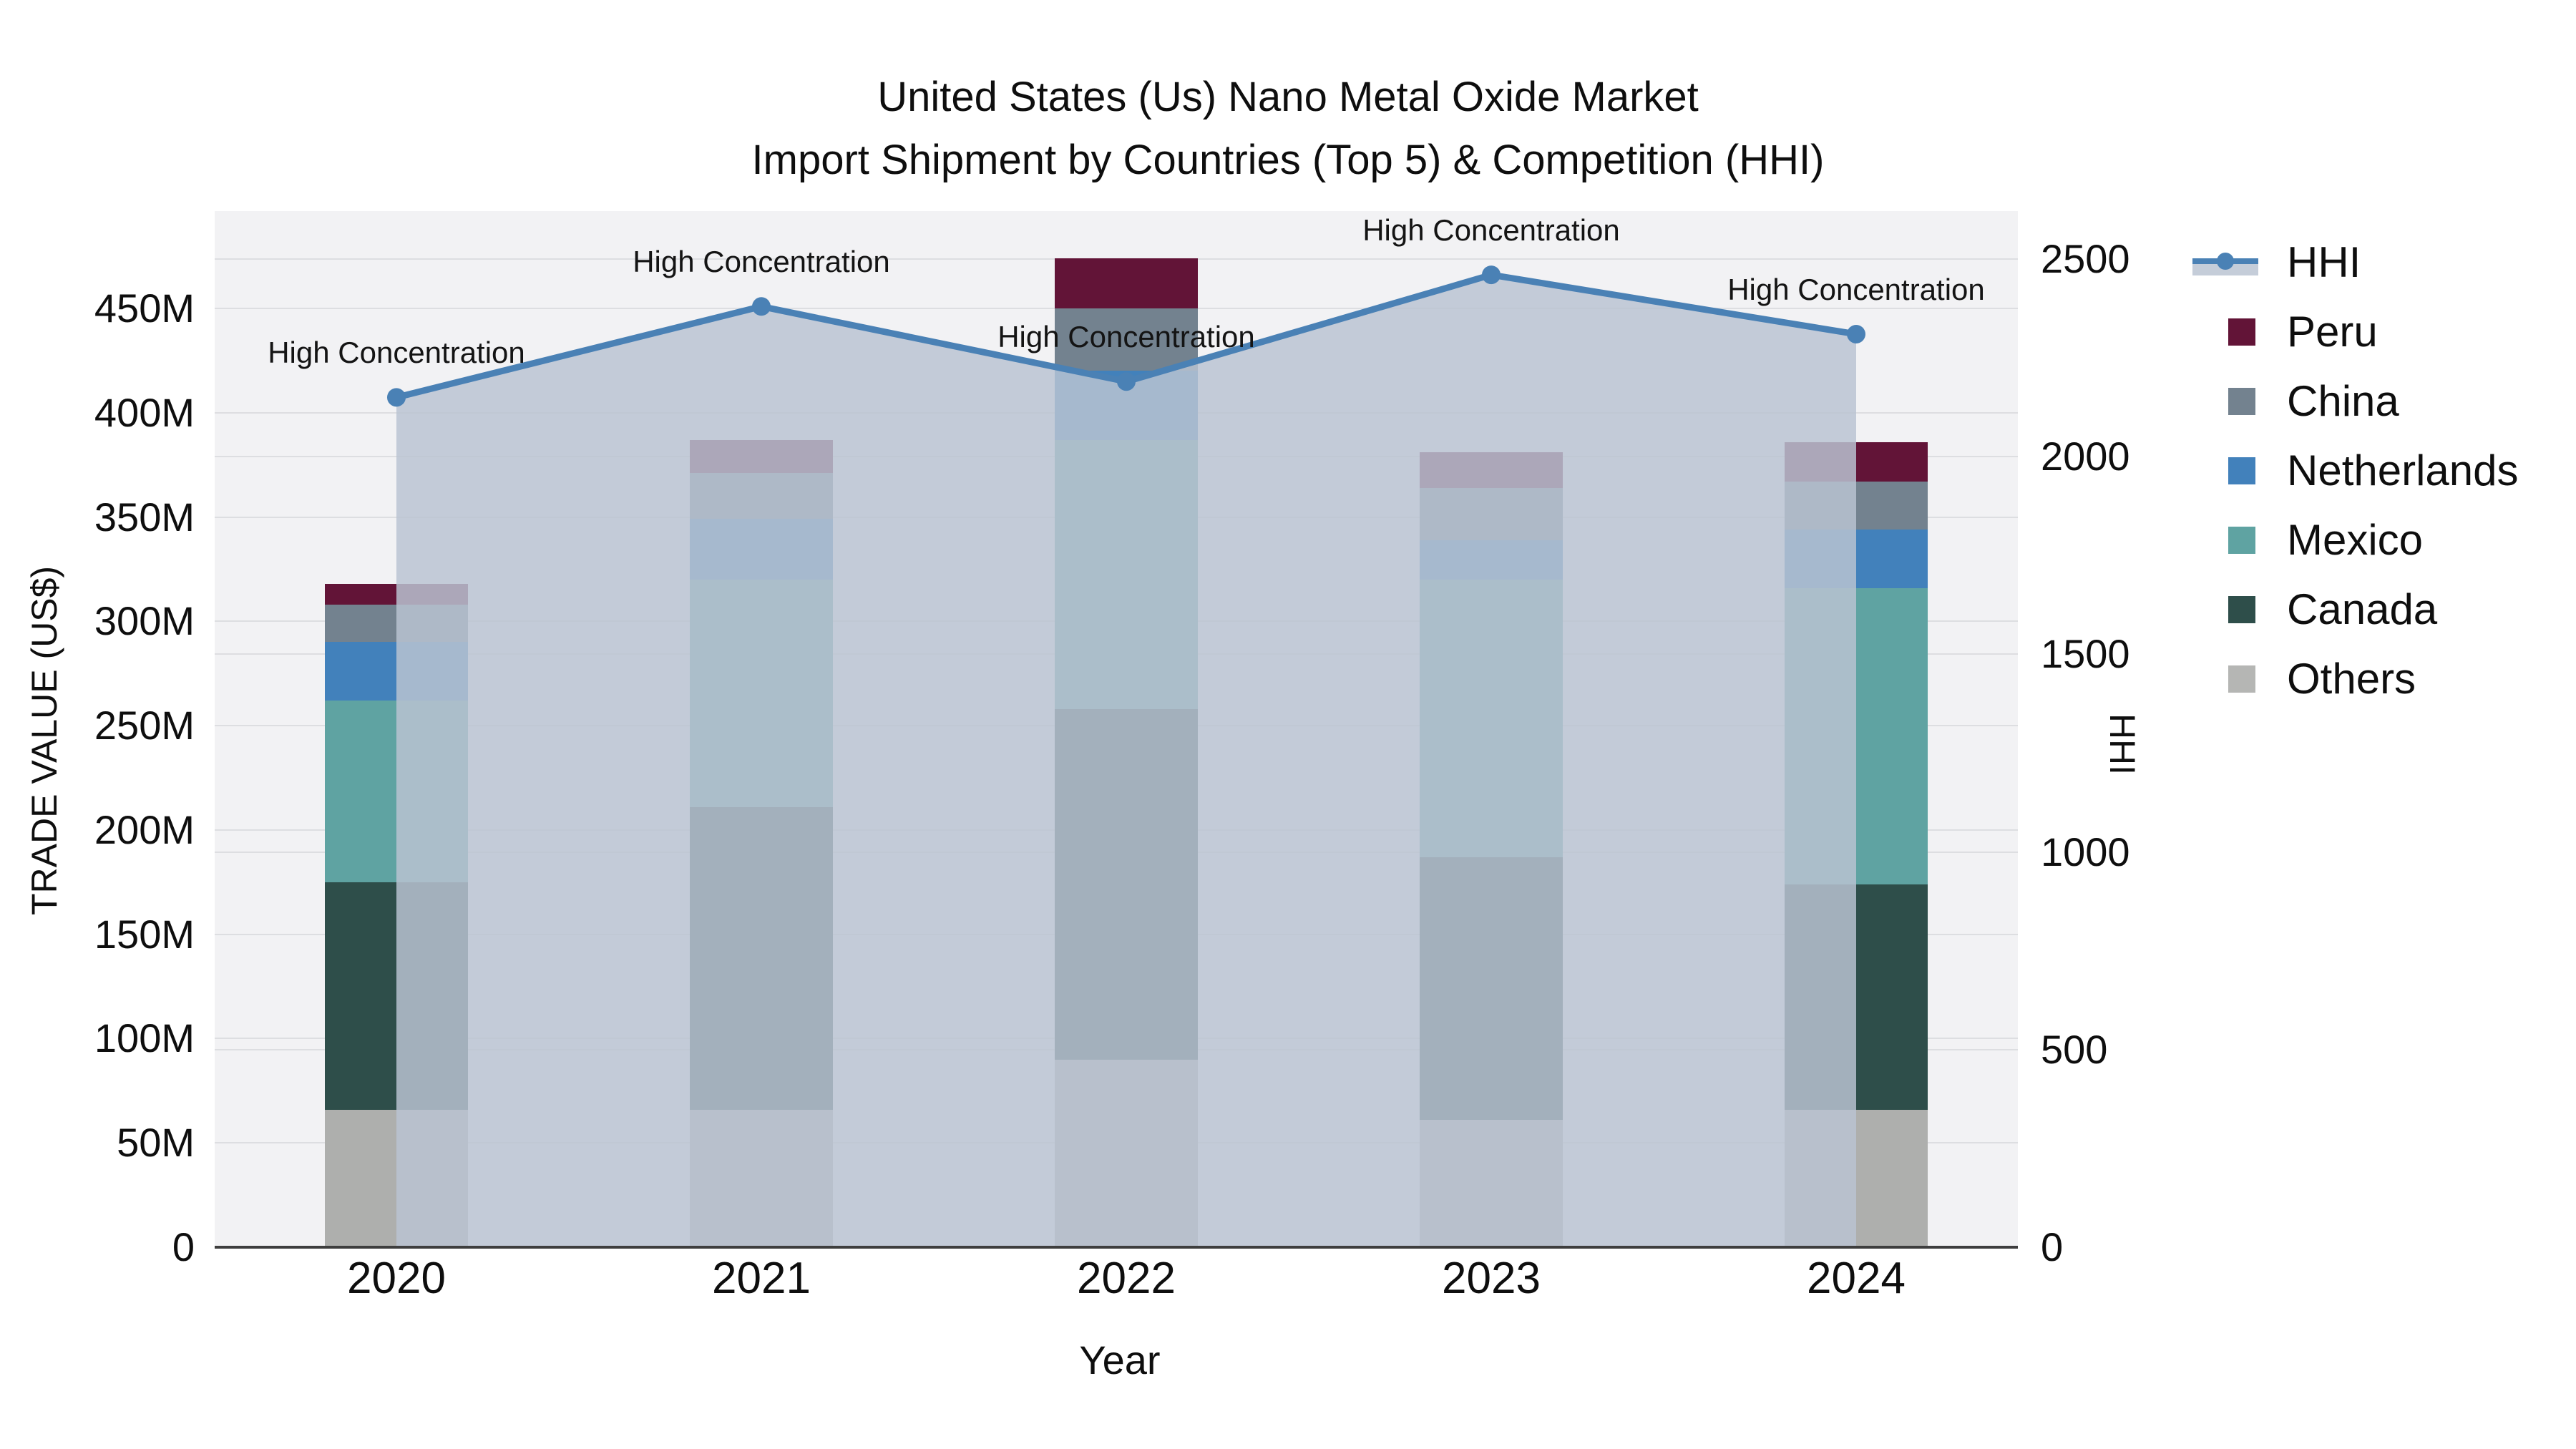  I want to click on legend-item-mexico: Mexico, so click(2355, 540).